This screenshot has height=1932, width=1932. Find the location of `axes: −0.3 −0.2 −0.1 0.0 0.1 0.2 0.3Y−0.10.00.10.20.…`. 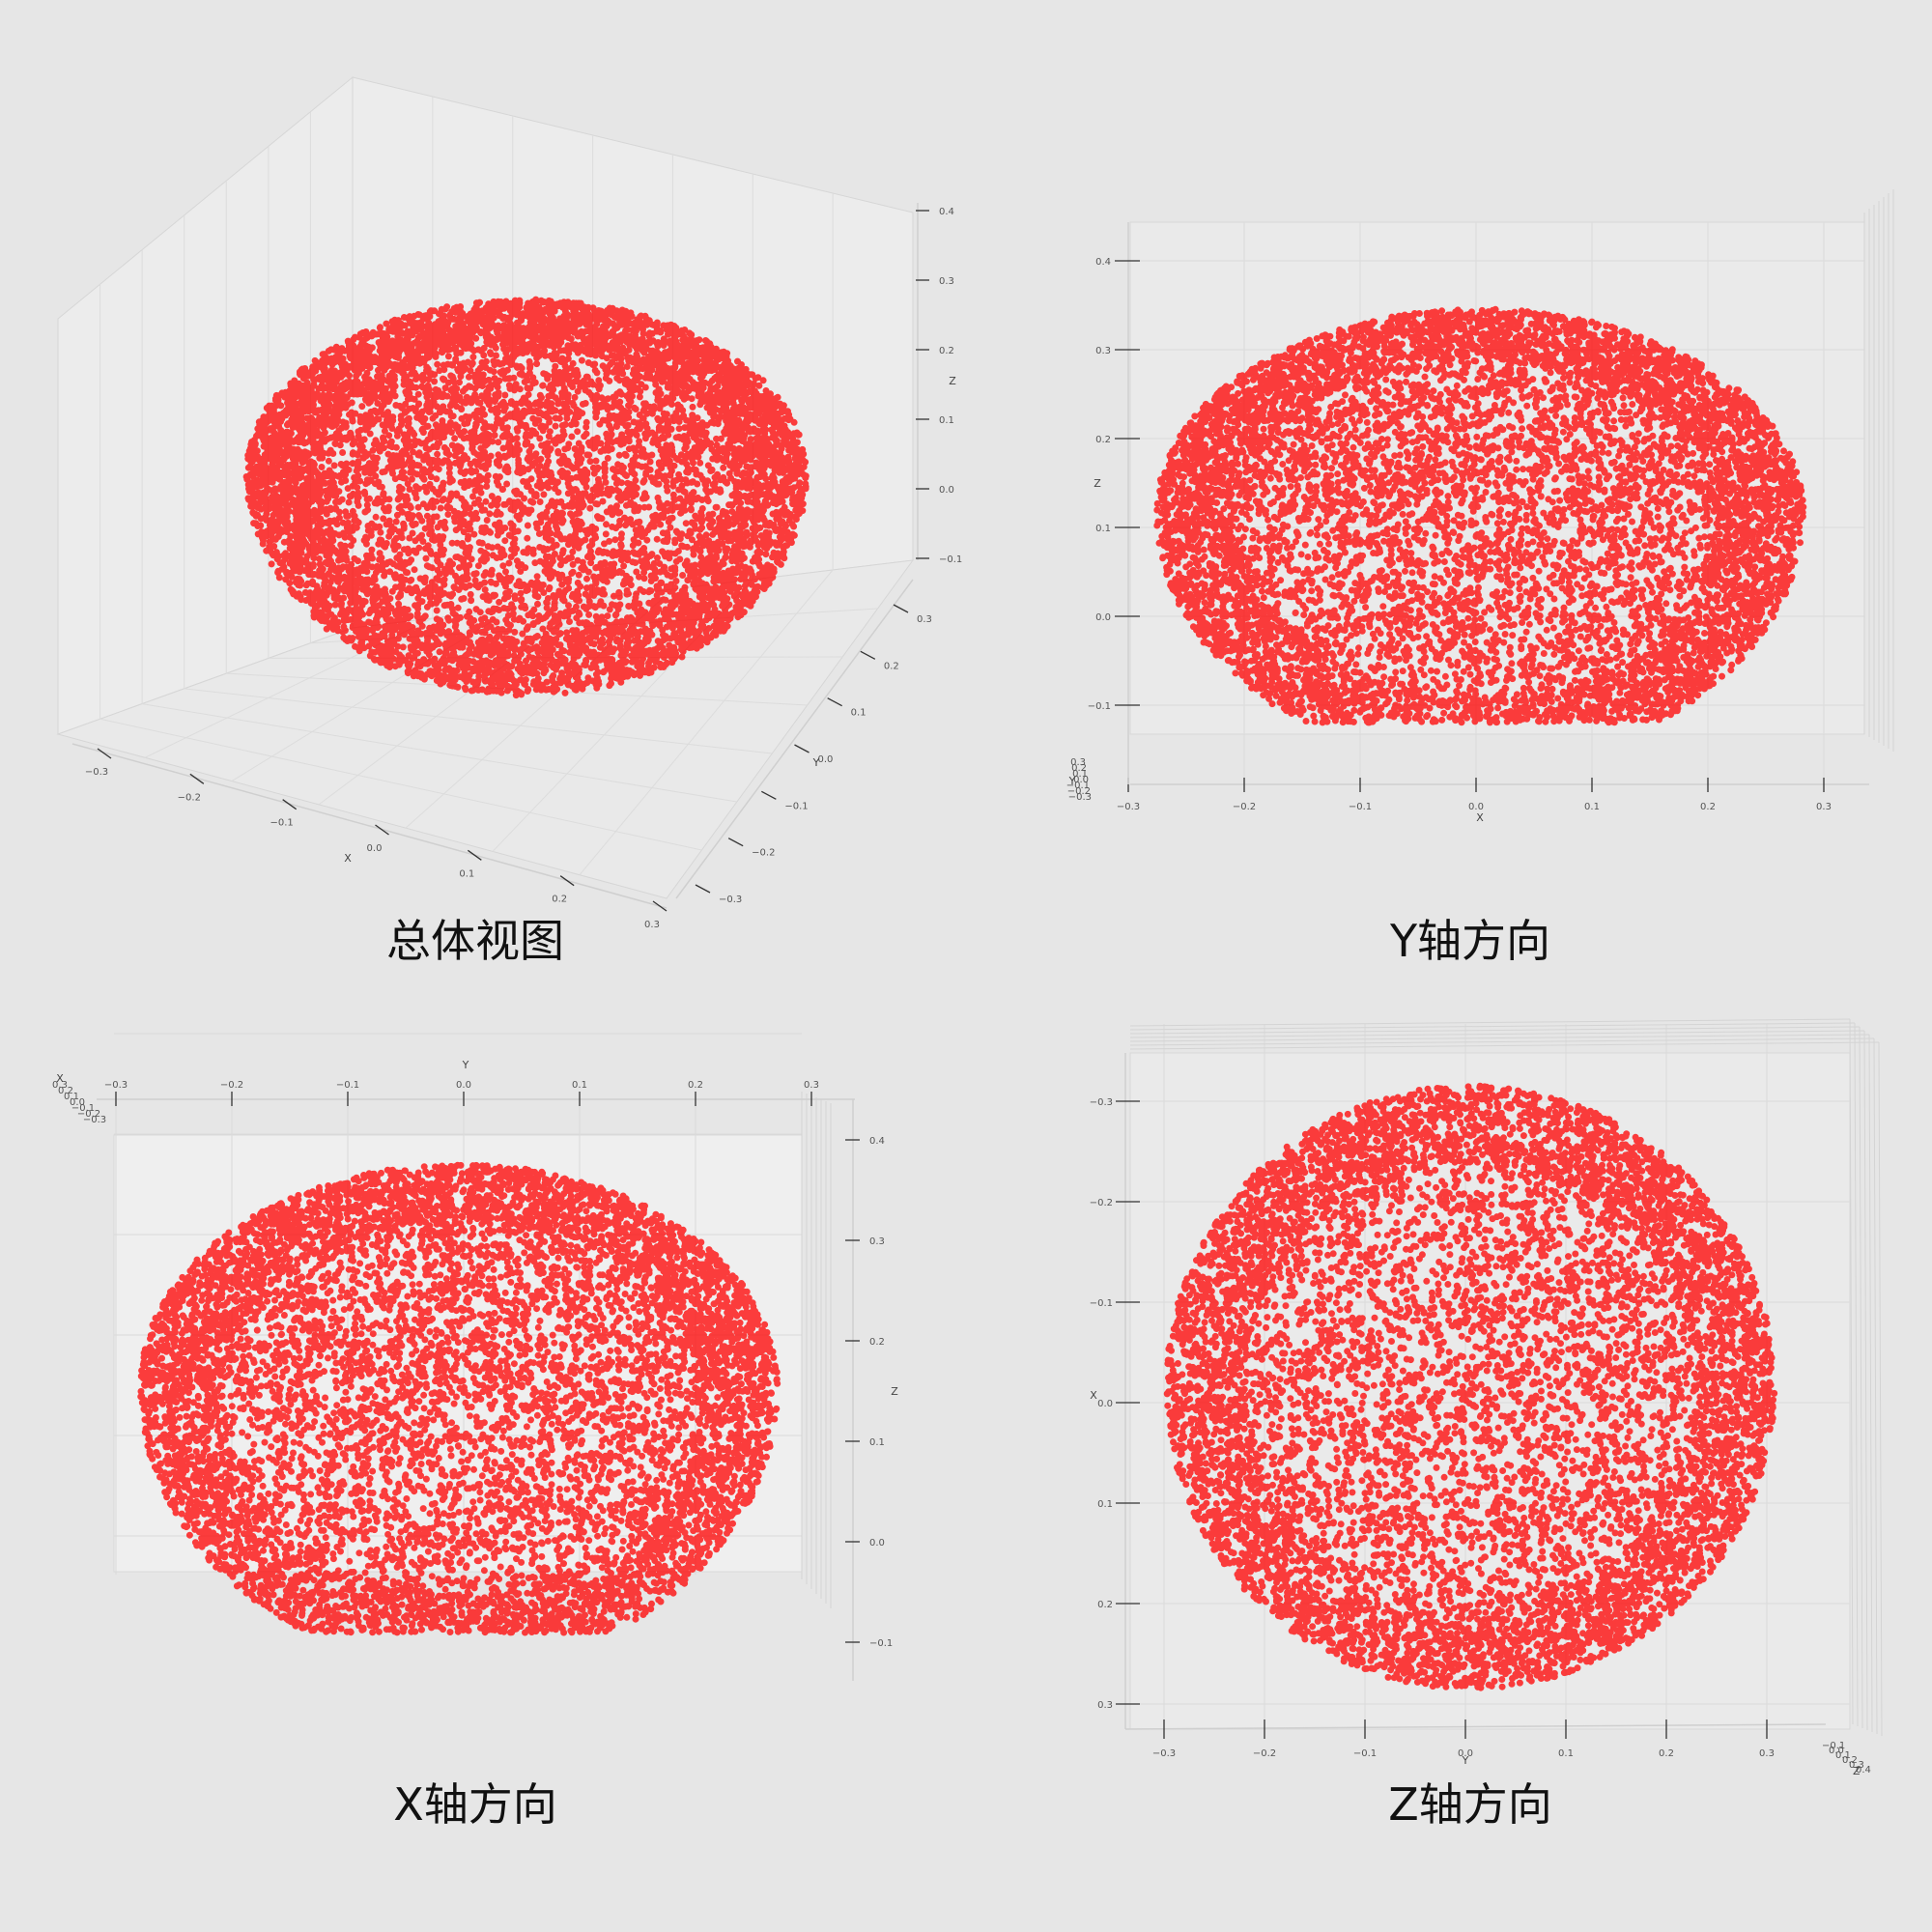

axes: −0.3 −0.2 −0.1 0.0 0.1 0.2 0.3Y−0.10.00.10.20.… is located at coordinates (475, 1370).